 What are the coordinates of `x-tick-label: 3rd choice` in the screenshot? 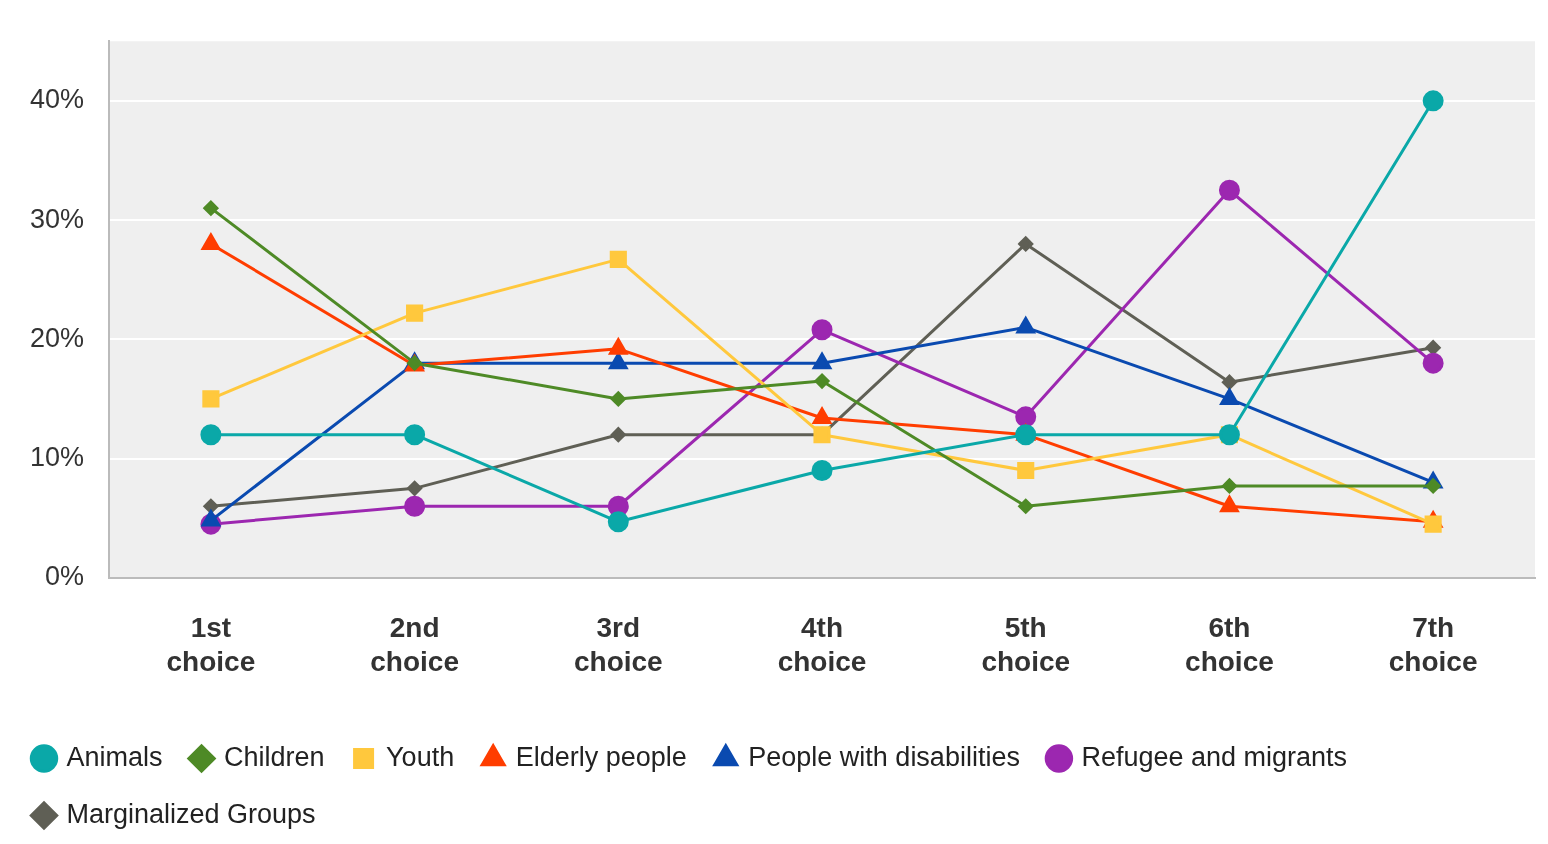 It's located at (618, 644).